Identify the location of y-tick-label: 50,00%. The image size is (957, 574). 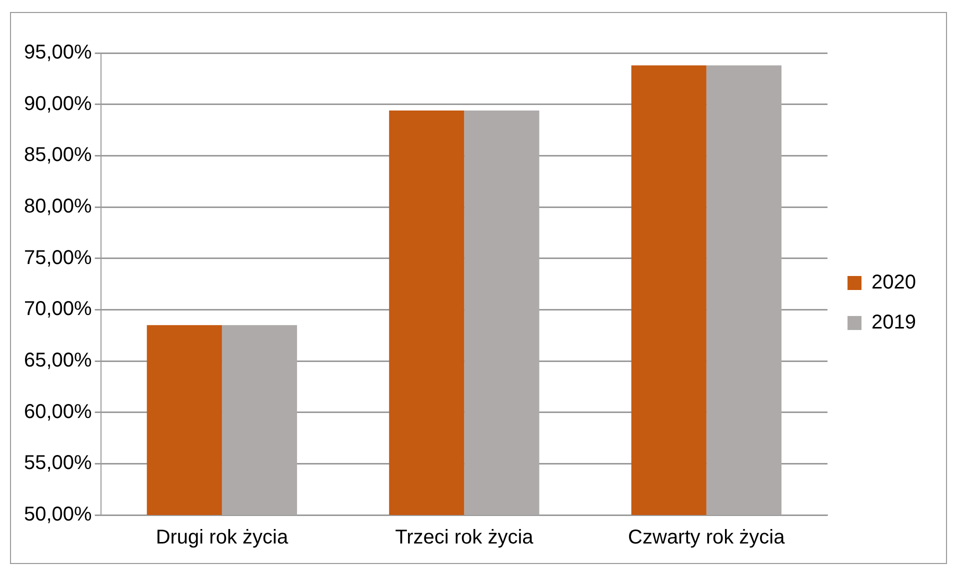
(58, 515).